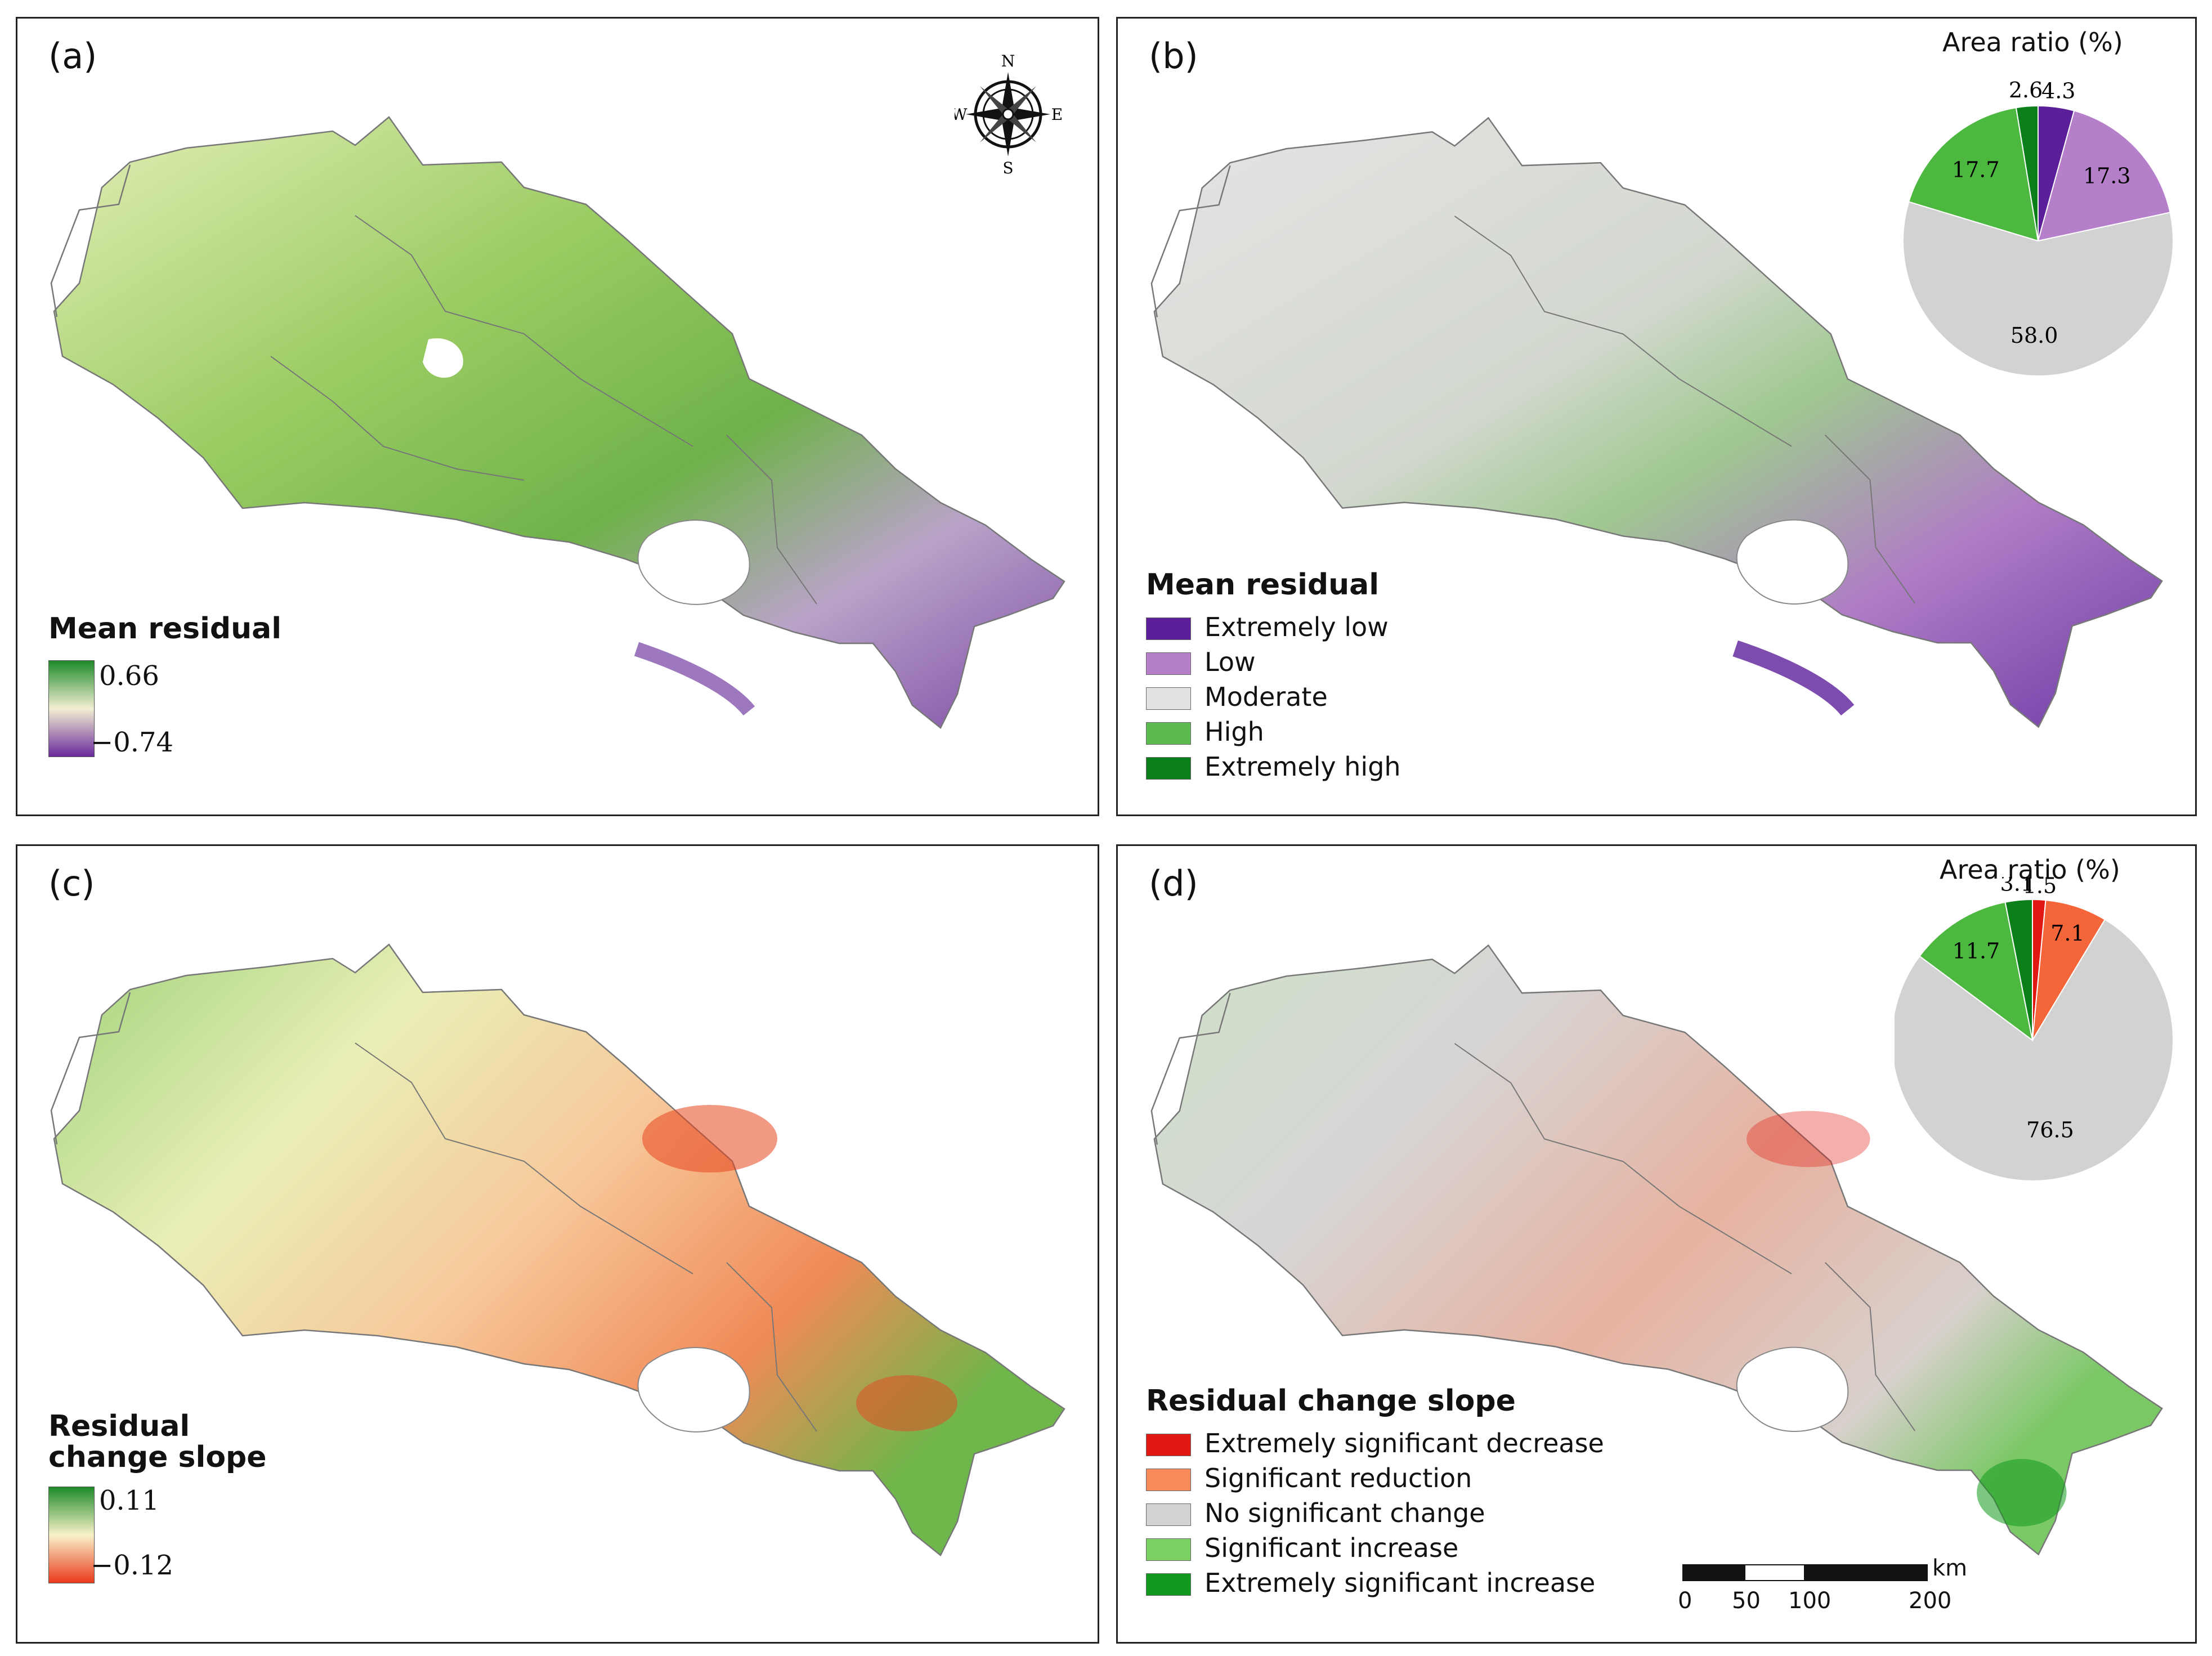 Image resolution: width=2212 pixels, height=1656 pixels. What do you see at coordinates (1950, 1568) in the screenshot?
I see `scale-unit: km` at bounding box center [1950, 1568].